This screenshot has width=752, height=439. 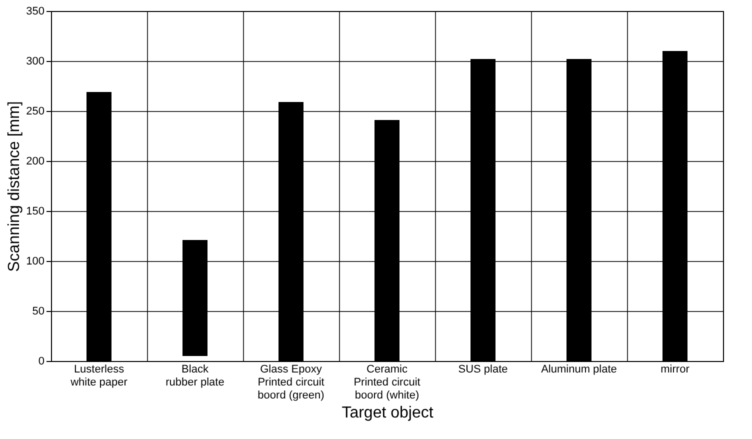 I want to click on y-tick-label: 300, so click(x=35, y=62).